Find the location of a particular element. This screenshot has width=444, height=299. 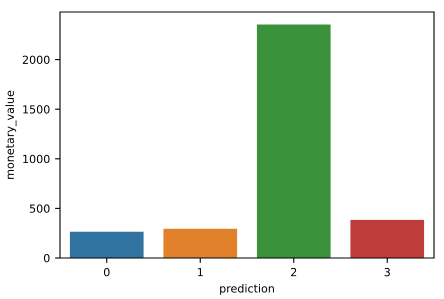

y-tick-label: 2000 is located at coordinates (36, 60).